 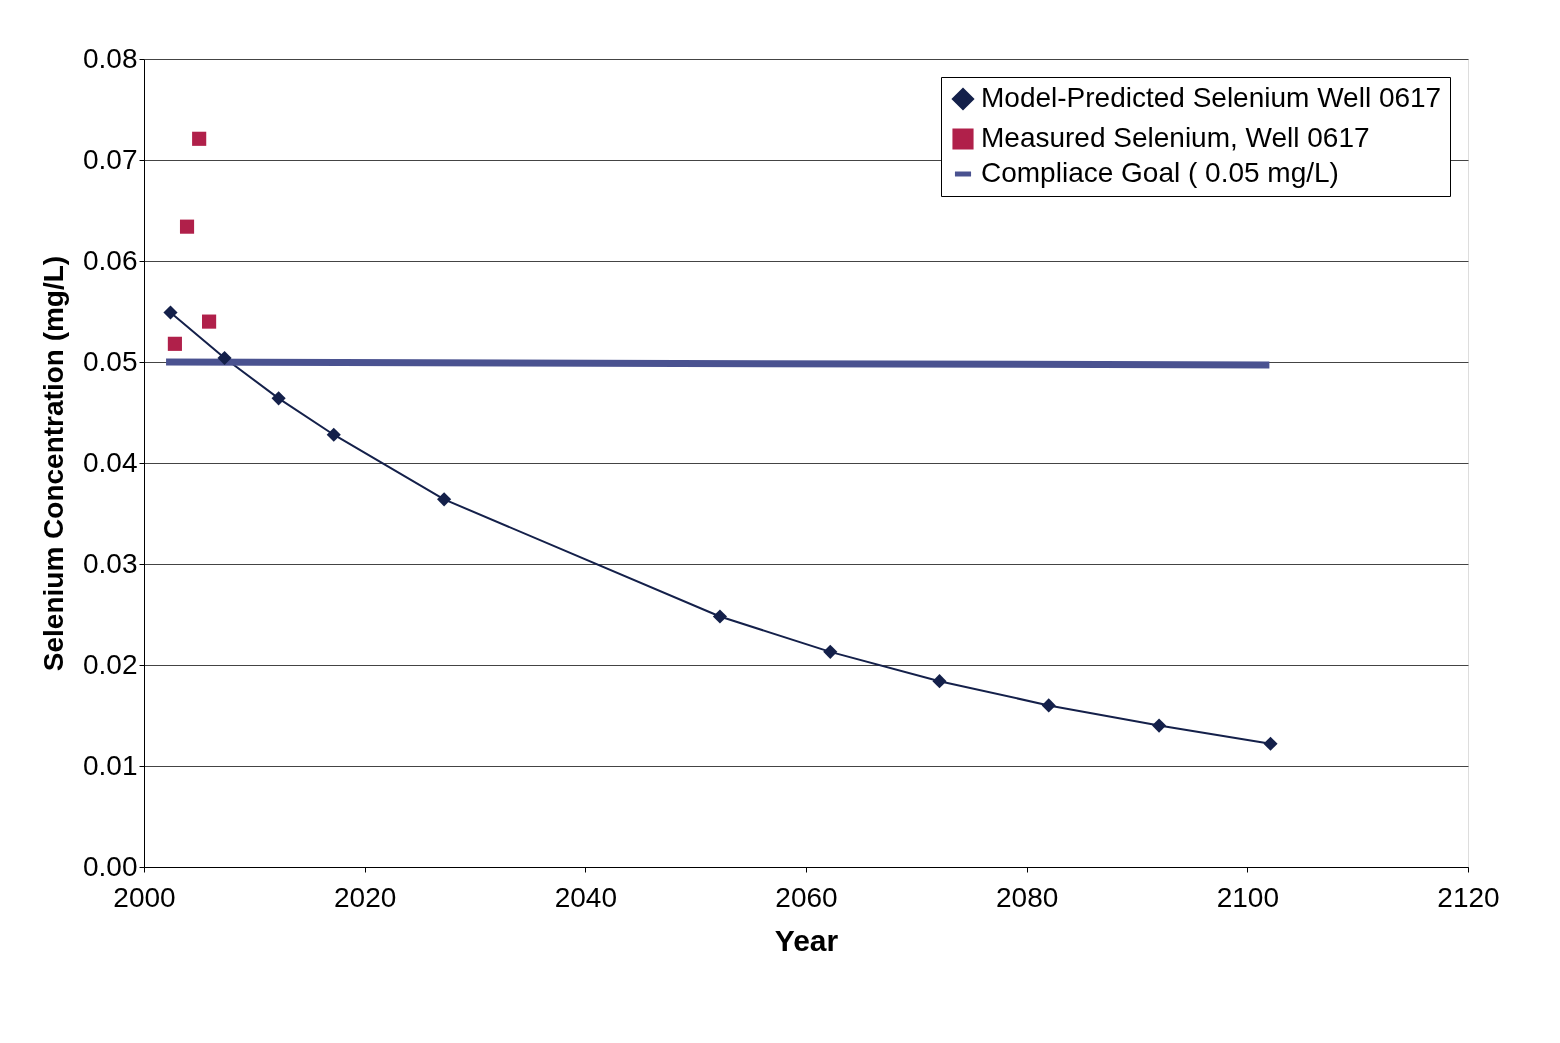 I want to click on legend-label: Model-Predicted Selenium Well 0617, so click(x=1211, y=97).